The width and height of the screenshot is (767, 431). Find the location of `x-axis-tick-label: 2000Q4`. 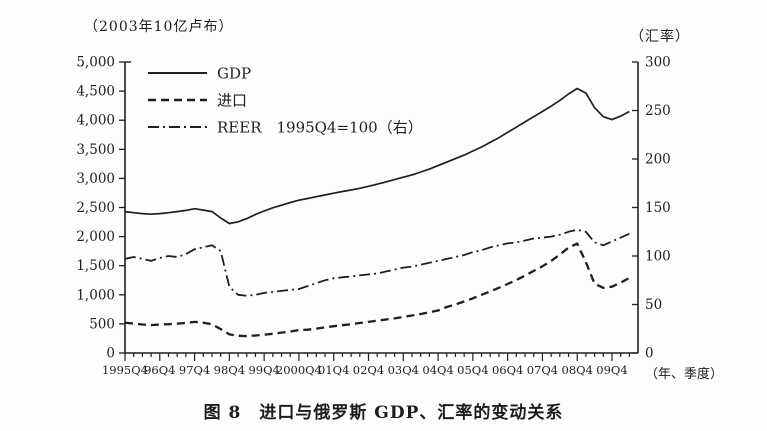

x-axis-tick-label: 2000Q4 is located at coordinates (299, 370).